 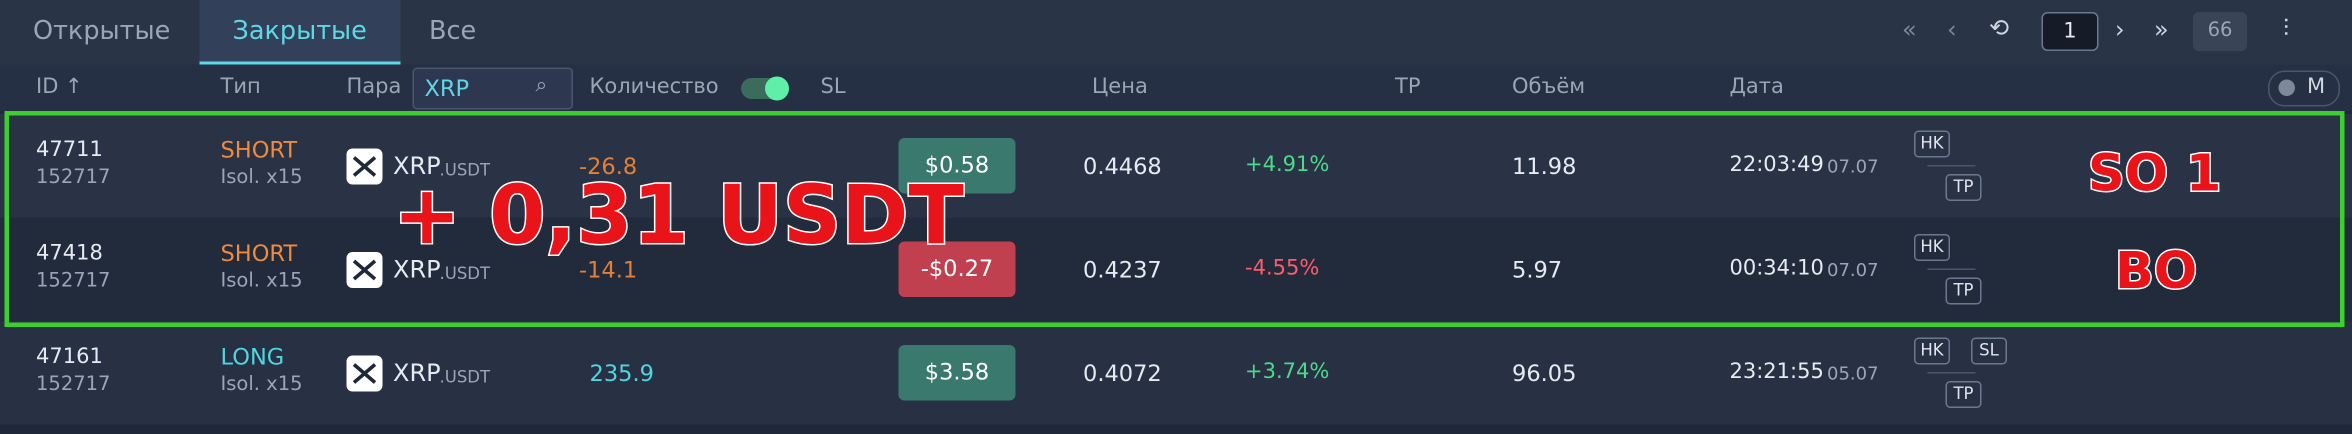 What do you see at coordinates (299, 32) in the screenshot?
I see `tab-active: Закрытые` at bounding box center [299, 32].